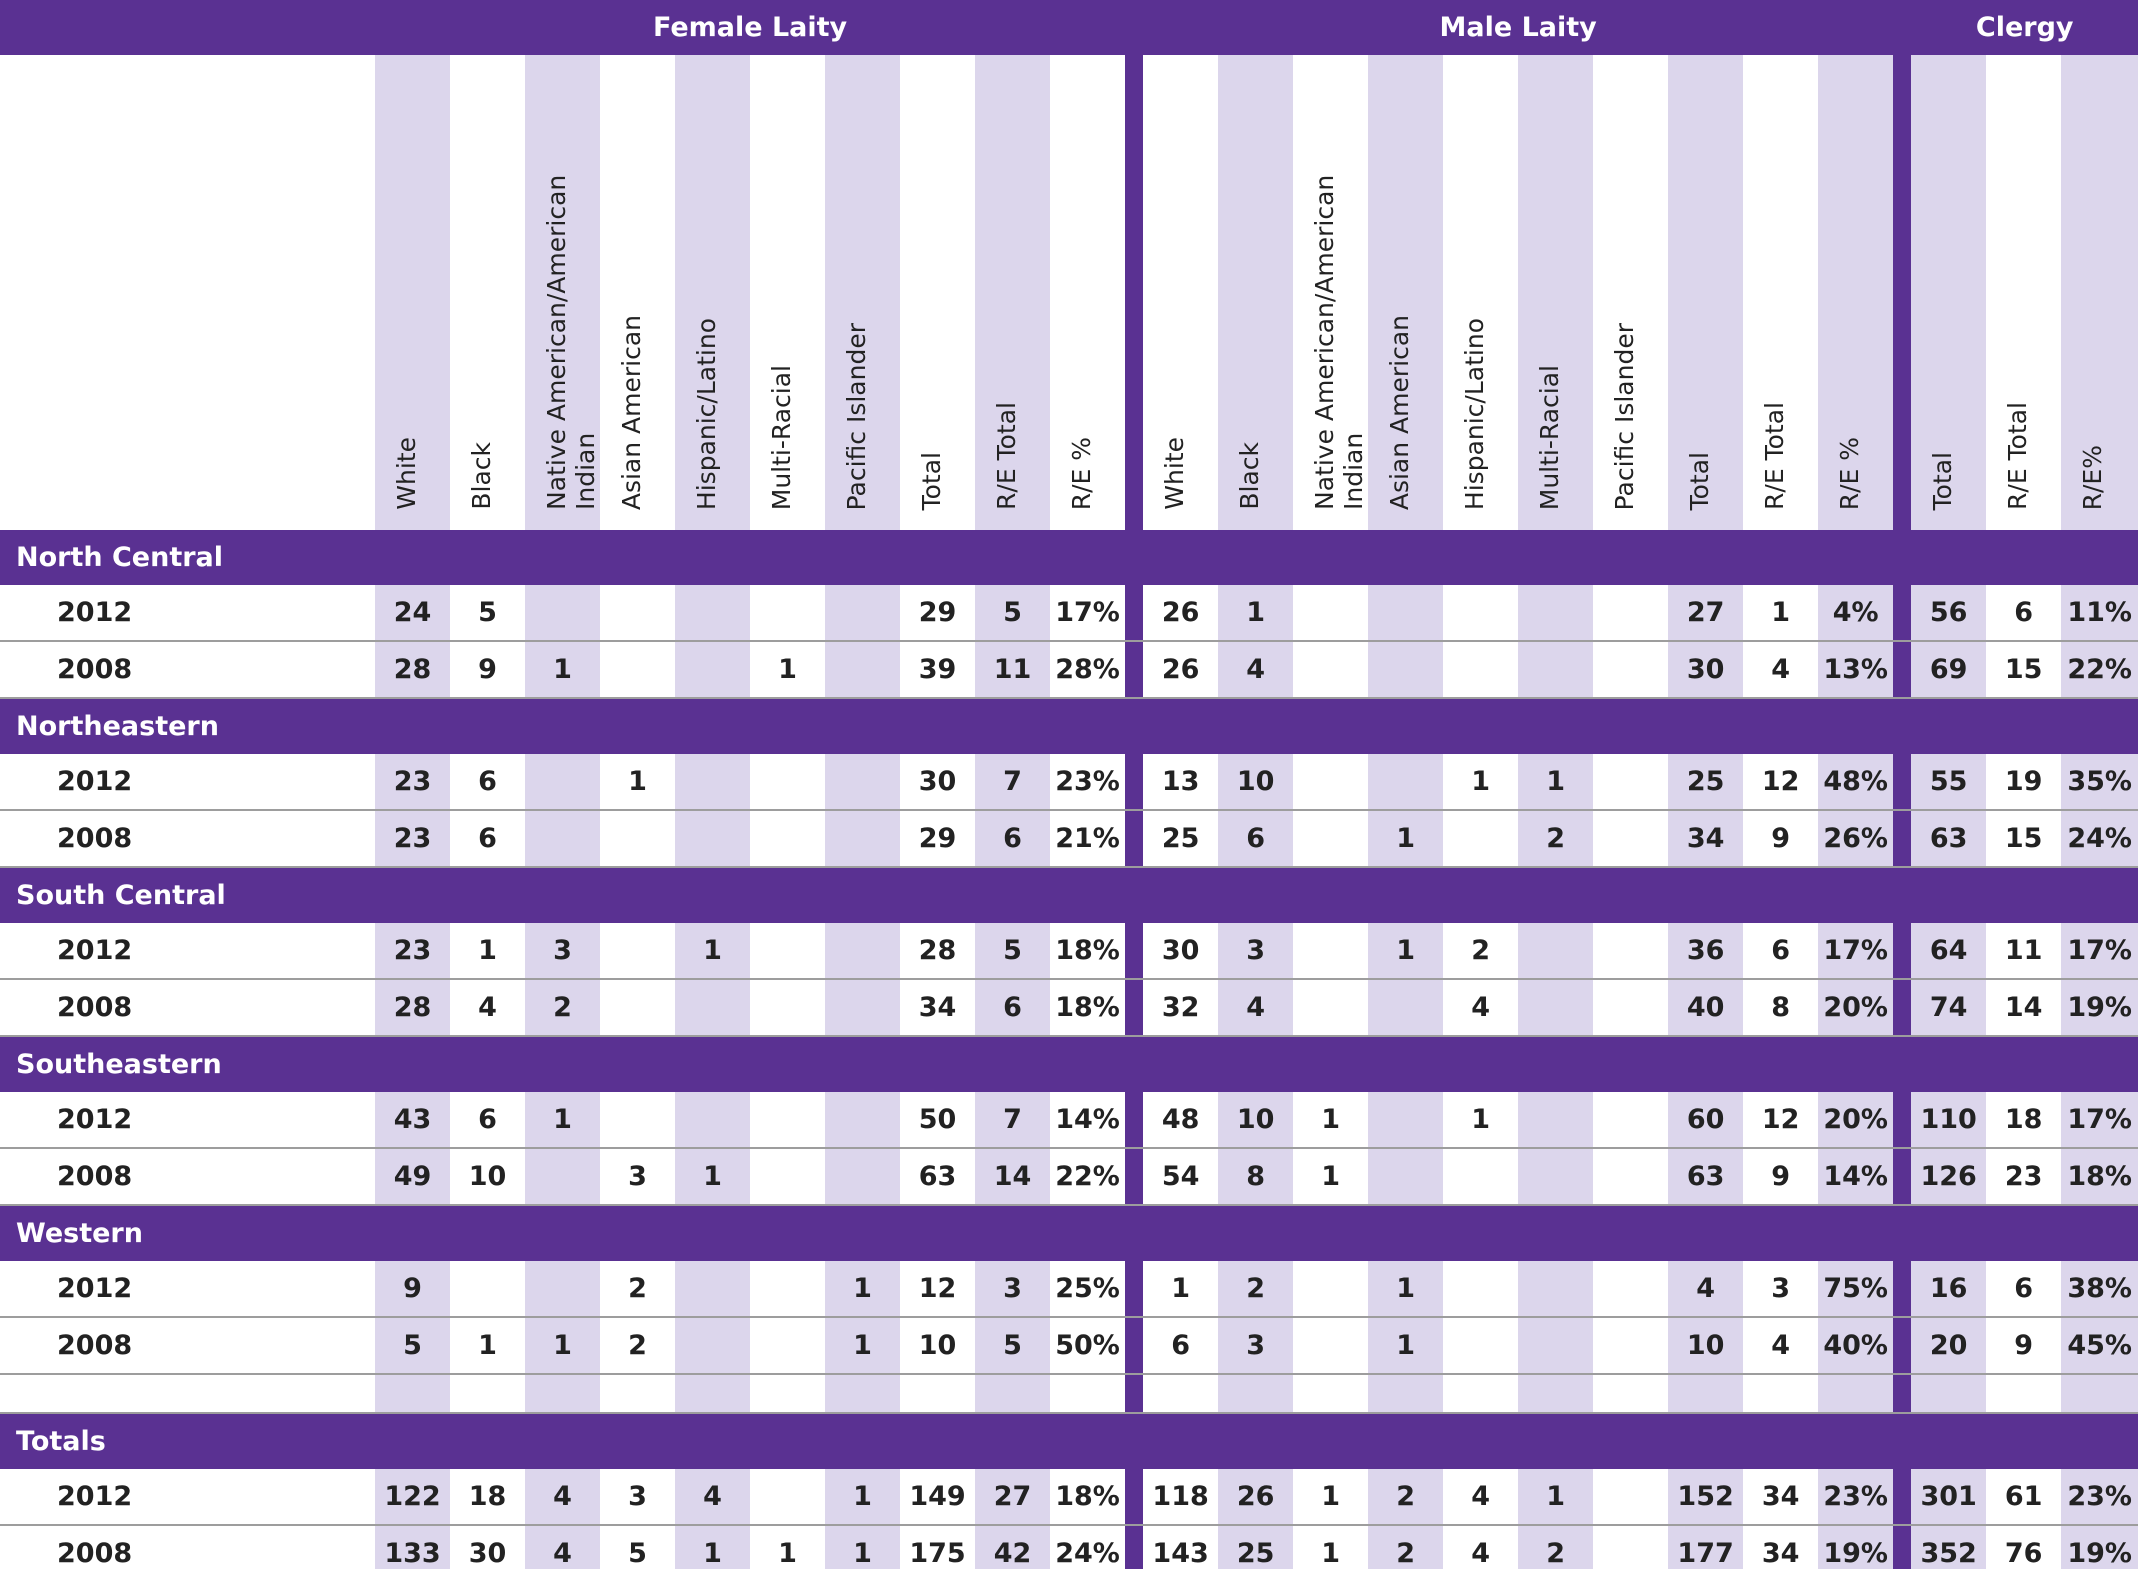 The height and width of the screenshot is (1569, 2138). What do you see at coordinates (2024, 782) in the screenshot?
I see `cell: 19` at bounding box center [2024, 782].